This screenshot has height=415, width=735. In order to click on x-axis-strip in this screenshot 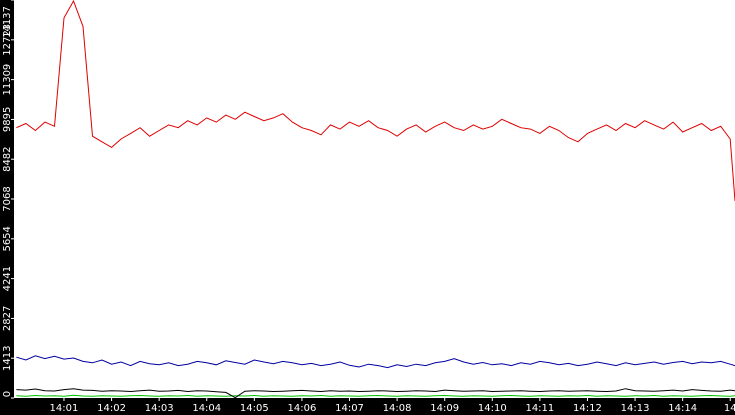, I will do `click(367, 406)`.